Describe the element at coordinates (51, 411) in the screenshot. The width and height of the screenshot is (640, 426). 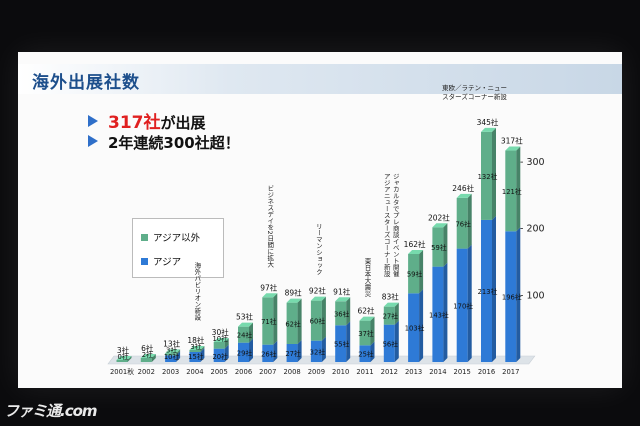
I see `watermark-logo: ファミ通.com` at that location.